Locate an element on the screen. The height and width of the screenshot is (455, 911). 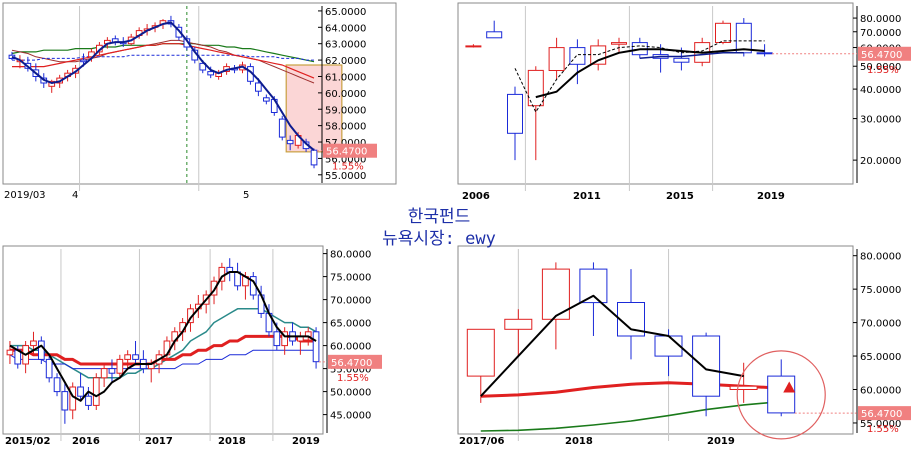
weekly-ma-red is located at coordinates (163, 350).